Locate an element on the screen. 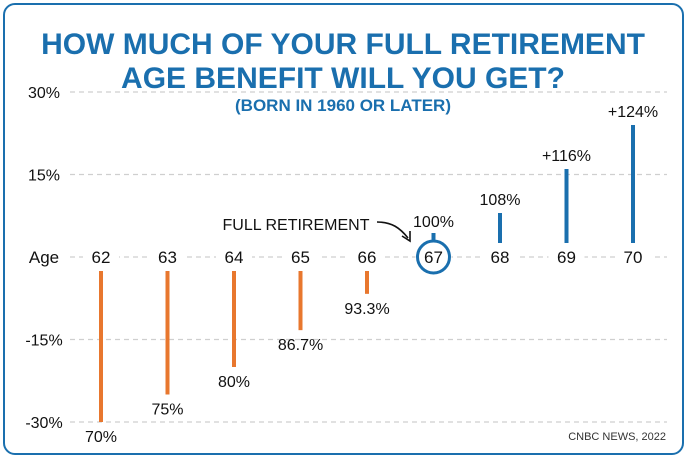  age-label: 63 is located at coordinates (167, 257).